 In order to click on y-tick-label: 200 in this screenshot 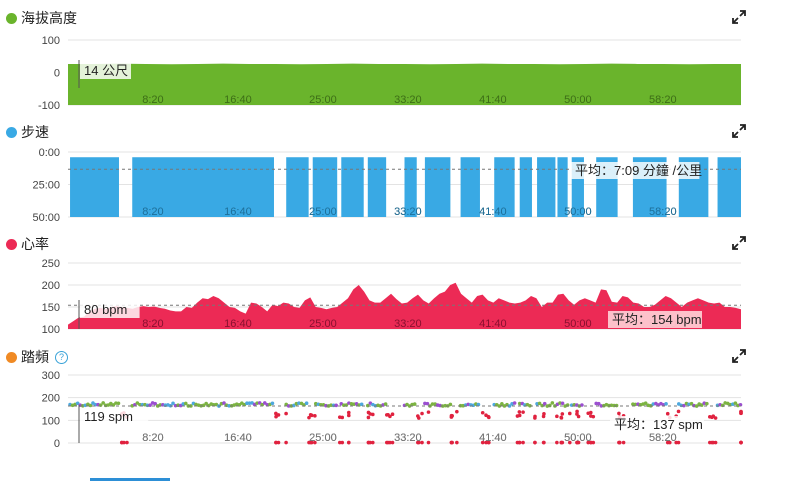, I will do `click(51, 399)`.